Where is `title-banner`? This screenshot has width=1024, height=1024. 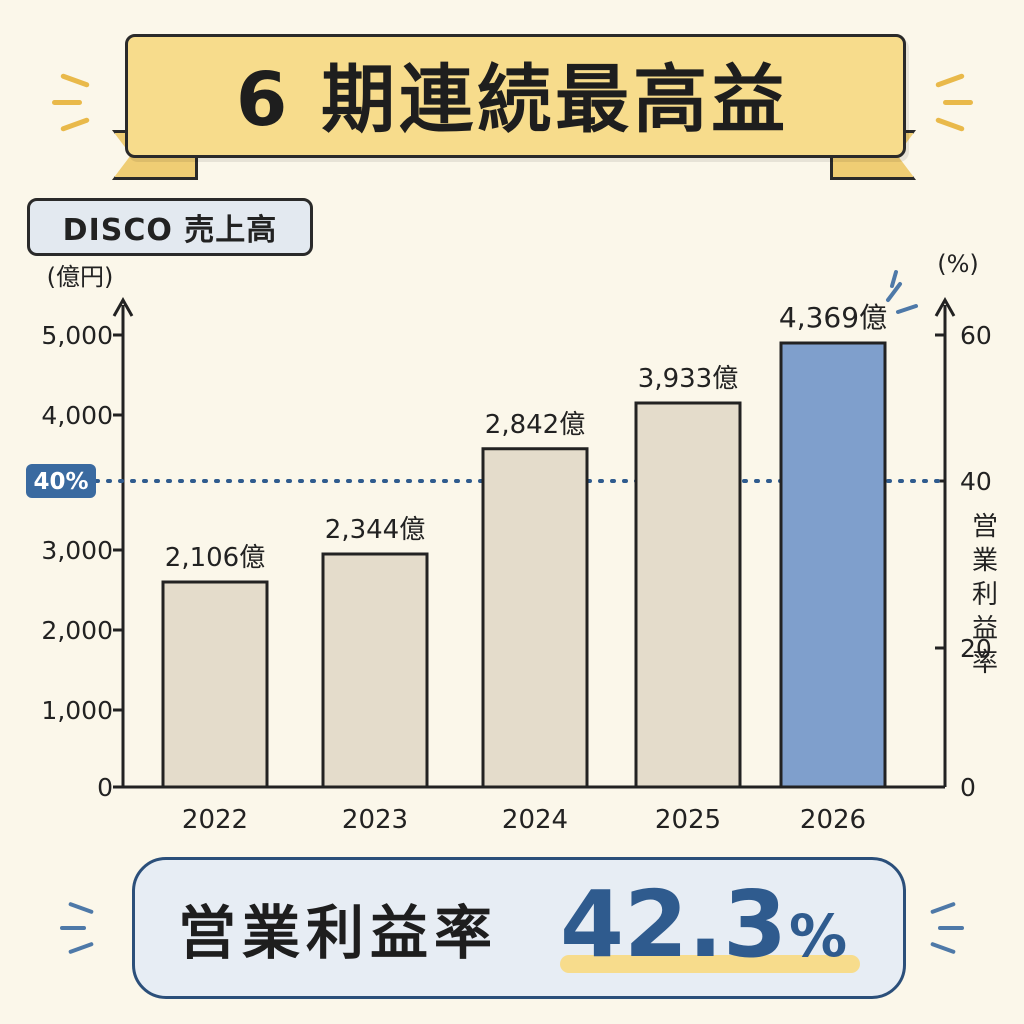 title-banner is located at coordinates (515, 96).